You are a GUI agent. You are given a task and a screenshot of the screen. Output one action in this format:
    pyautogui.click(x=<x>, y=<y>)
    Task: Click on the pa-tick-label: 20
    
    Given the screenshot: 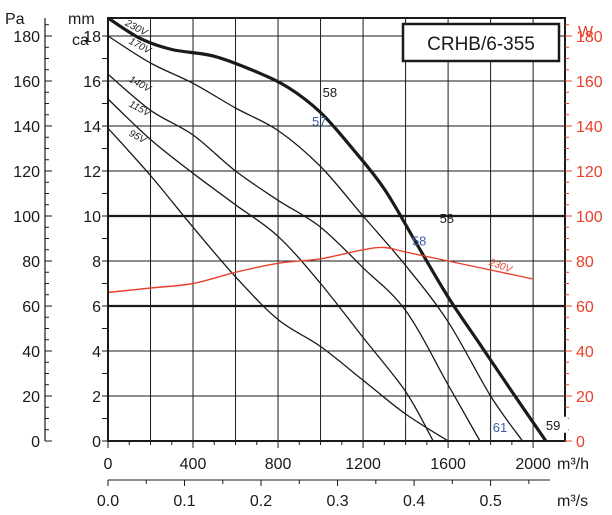 What is the action you would take?
    pyautogui.click(x=31, y=397)
    